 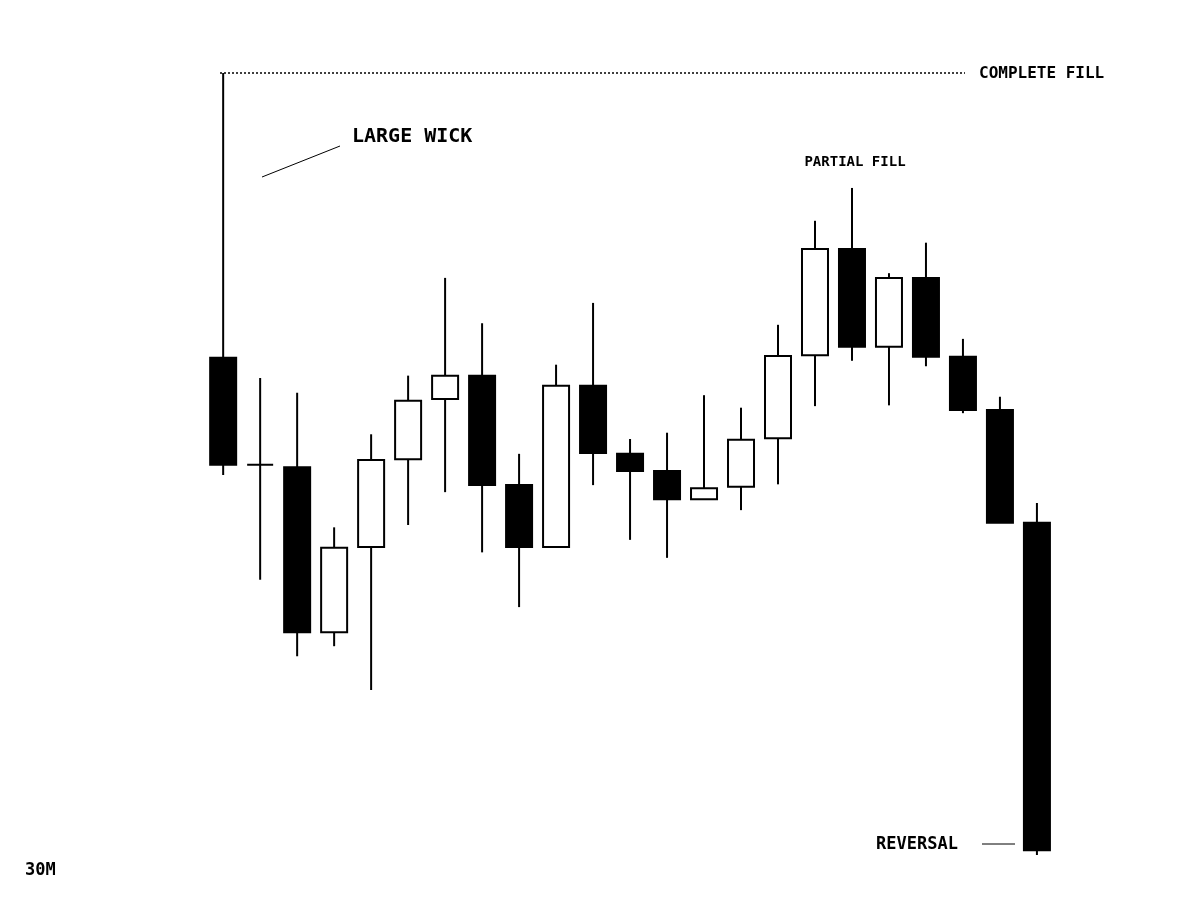 What do you see at coordinates (1042, 72) in the screenshot?
I see `ref-line-label: COMPLETE FILL` at bounding box center [1042, 72].